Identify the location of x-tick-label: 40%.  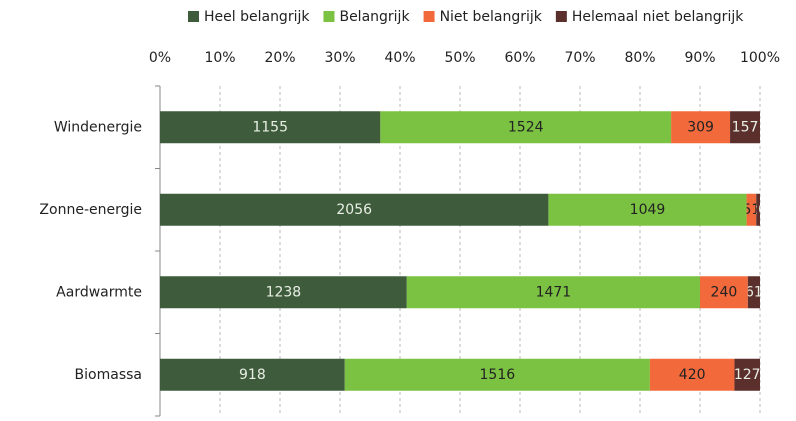
(399, 58).